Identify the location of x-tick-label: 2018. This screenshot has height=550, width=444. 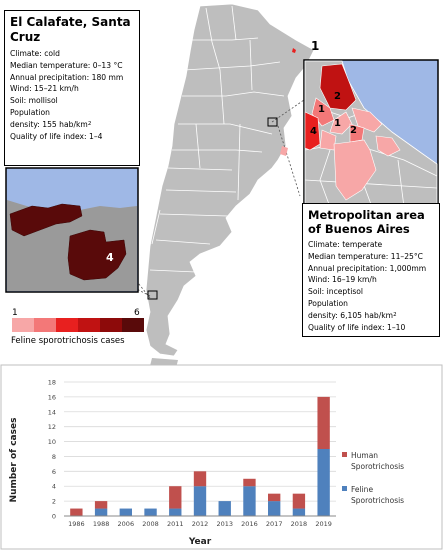
(299, 524).